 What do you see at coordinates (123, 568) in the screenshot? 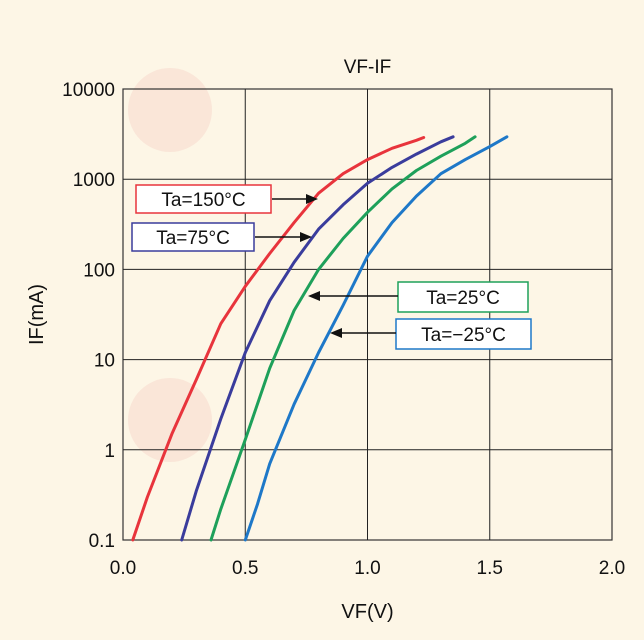
I see `x-tick-label: 0.0` at bounding box center [123, 568].